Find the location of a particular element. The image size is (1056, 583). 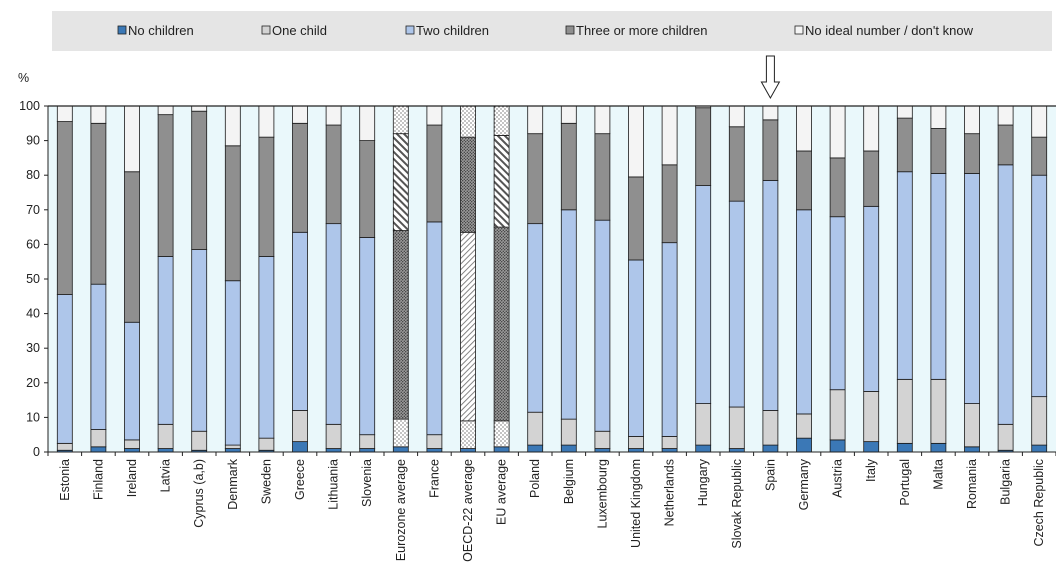

bar-malta-no-ideal-number-don-t-know is located at coordinates (938, 117).